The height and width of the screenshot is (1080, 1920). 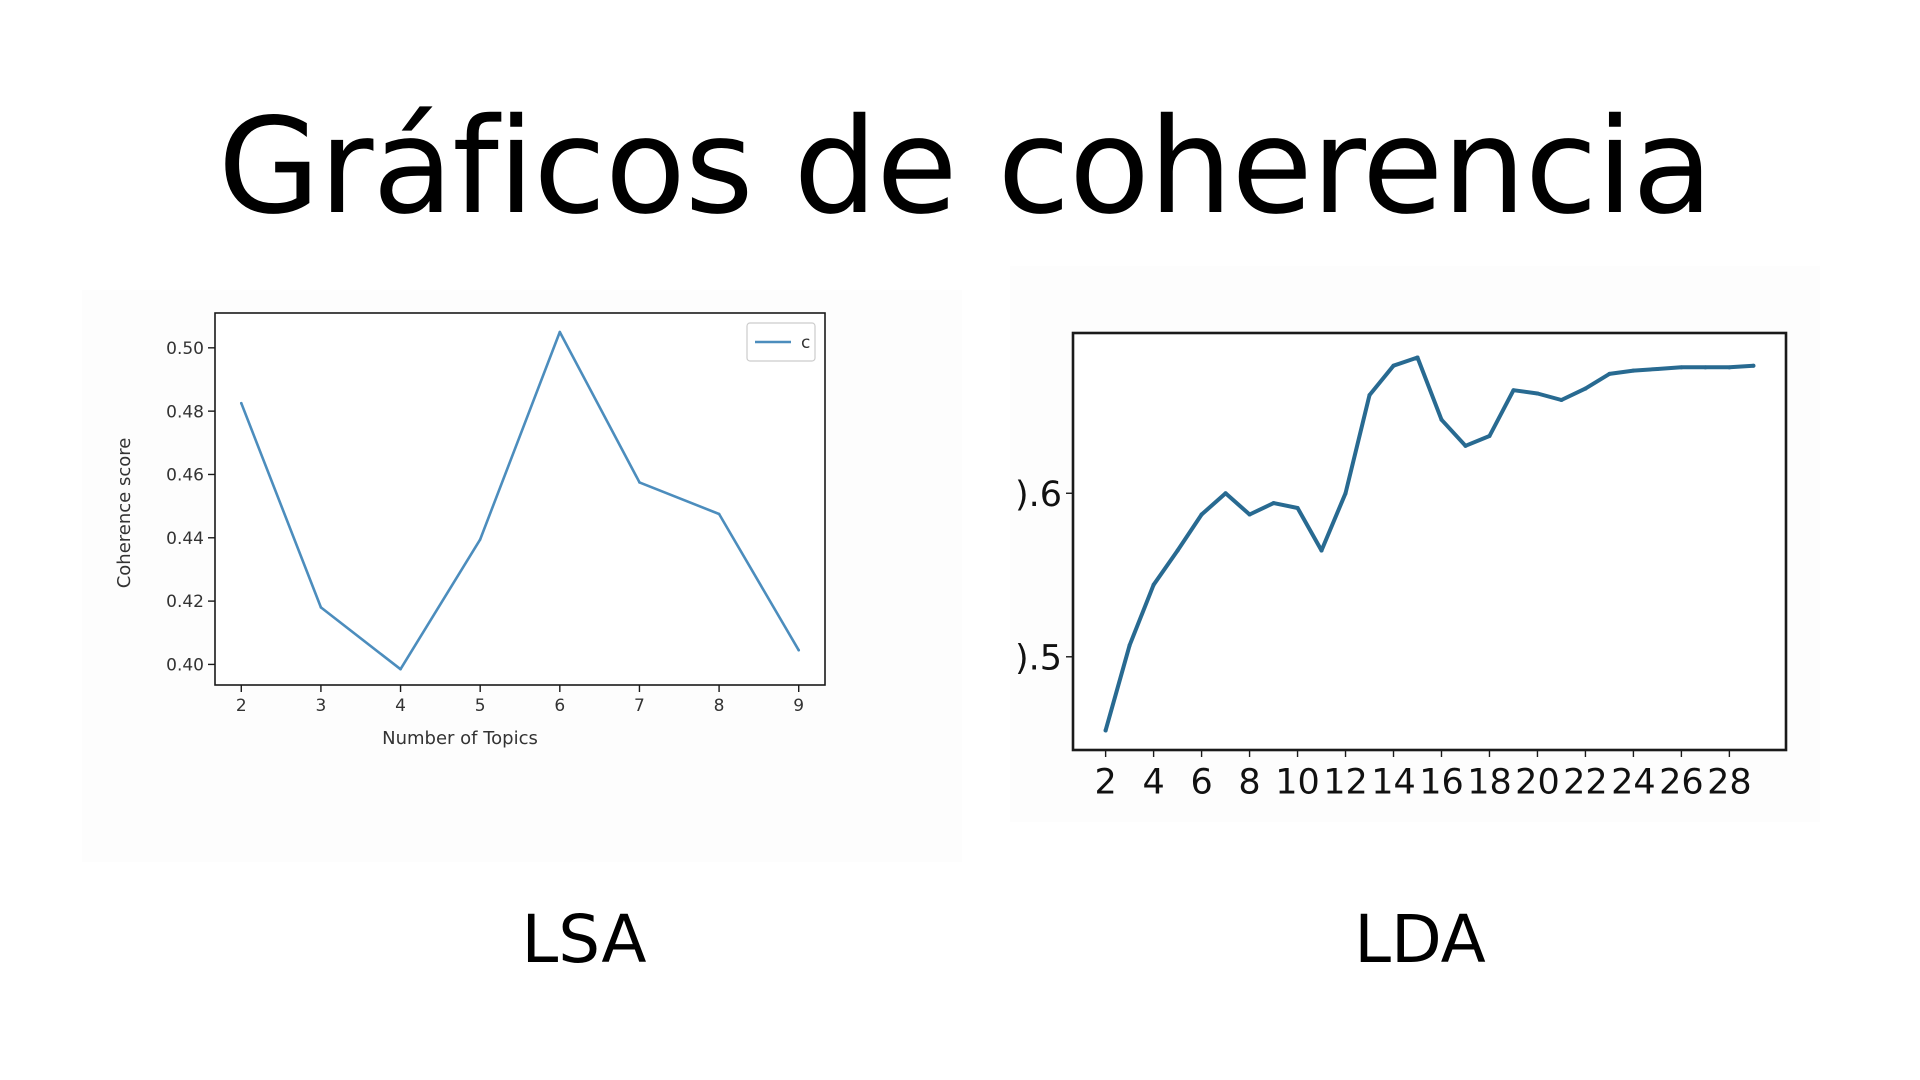 What do you see at coordinates (1105, 782) in the screenshot?
I see `lda-x-tick-label: 2` at bounding box center [1105, 782].